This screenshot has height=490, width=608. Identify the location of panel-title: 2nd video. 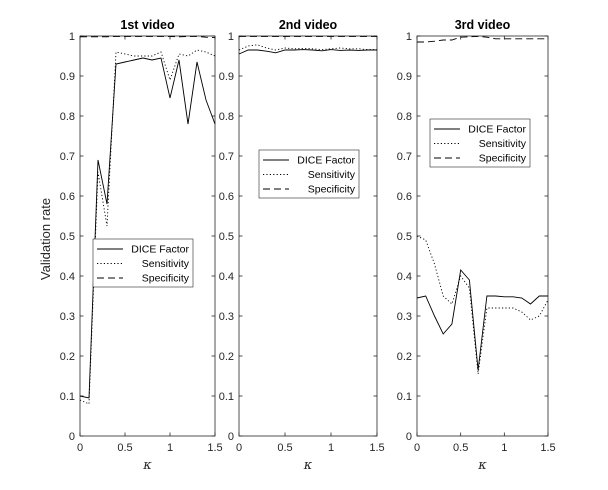
(308, 25).